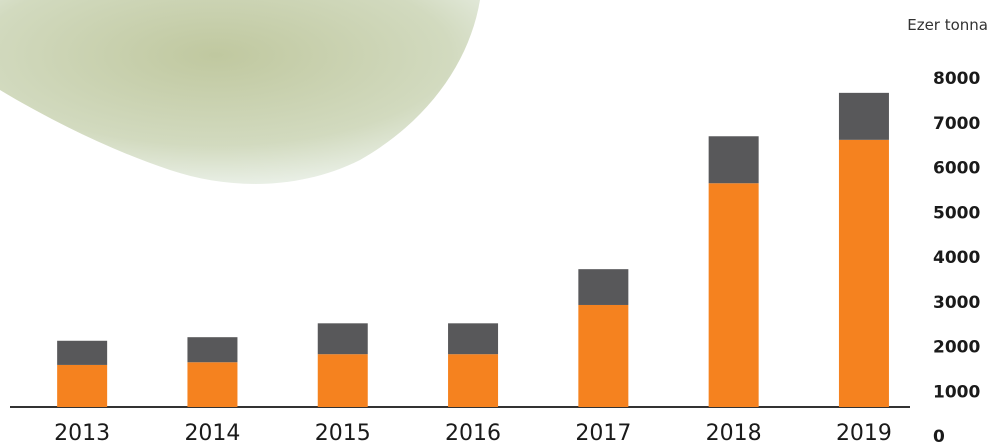 This screenshot has height=442, width=992. I want to click on y-tick-label: 4000, so click(956, 258).